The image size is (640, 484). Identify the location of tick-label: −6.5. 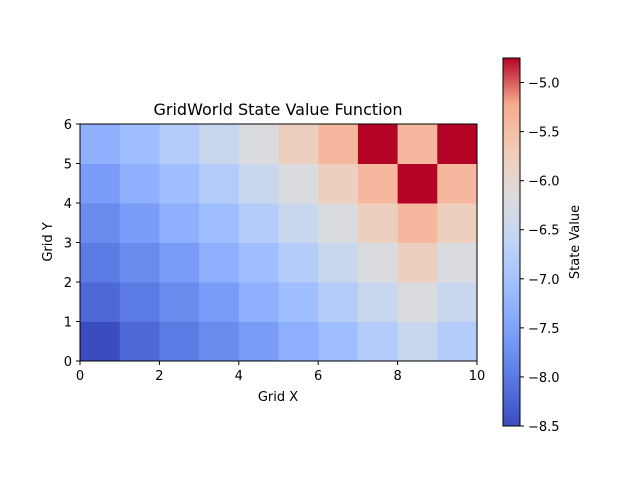
(544, 231).